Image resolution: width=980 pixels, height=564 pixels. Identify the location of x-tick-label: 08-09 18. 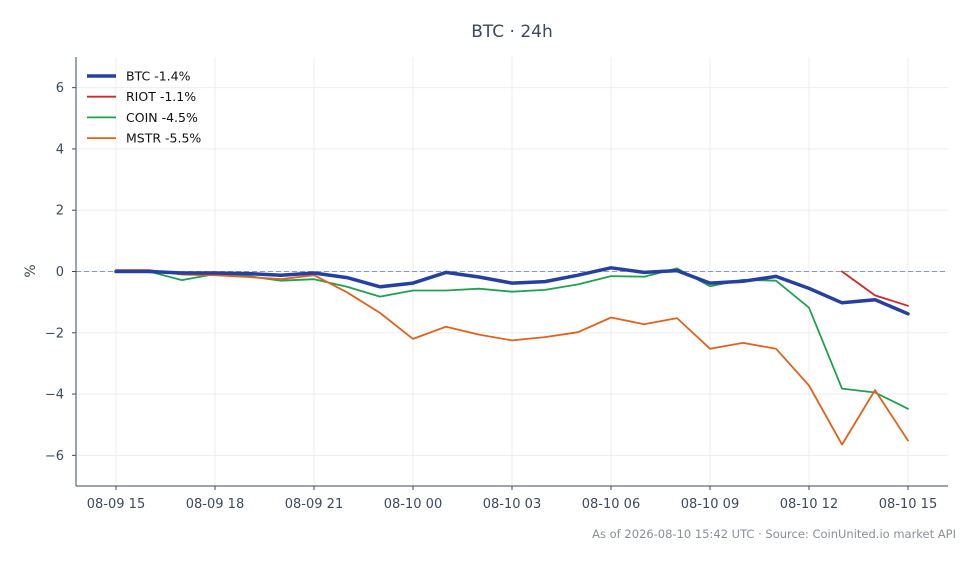
(215, 504).